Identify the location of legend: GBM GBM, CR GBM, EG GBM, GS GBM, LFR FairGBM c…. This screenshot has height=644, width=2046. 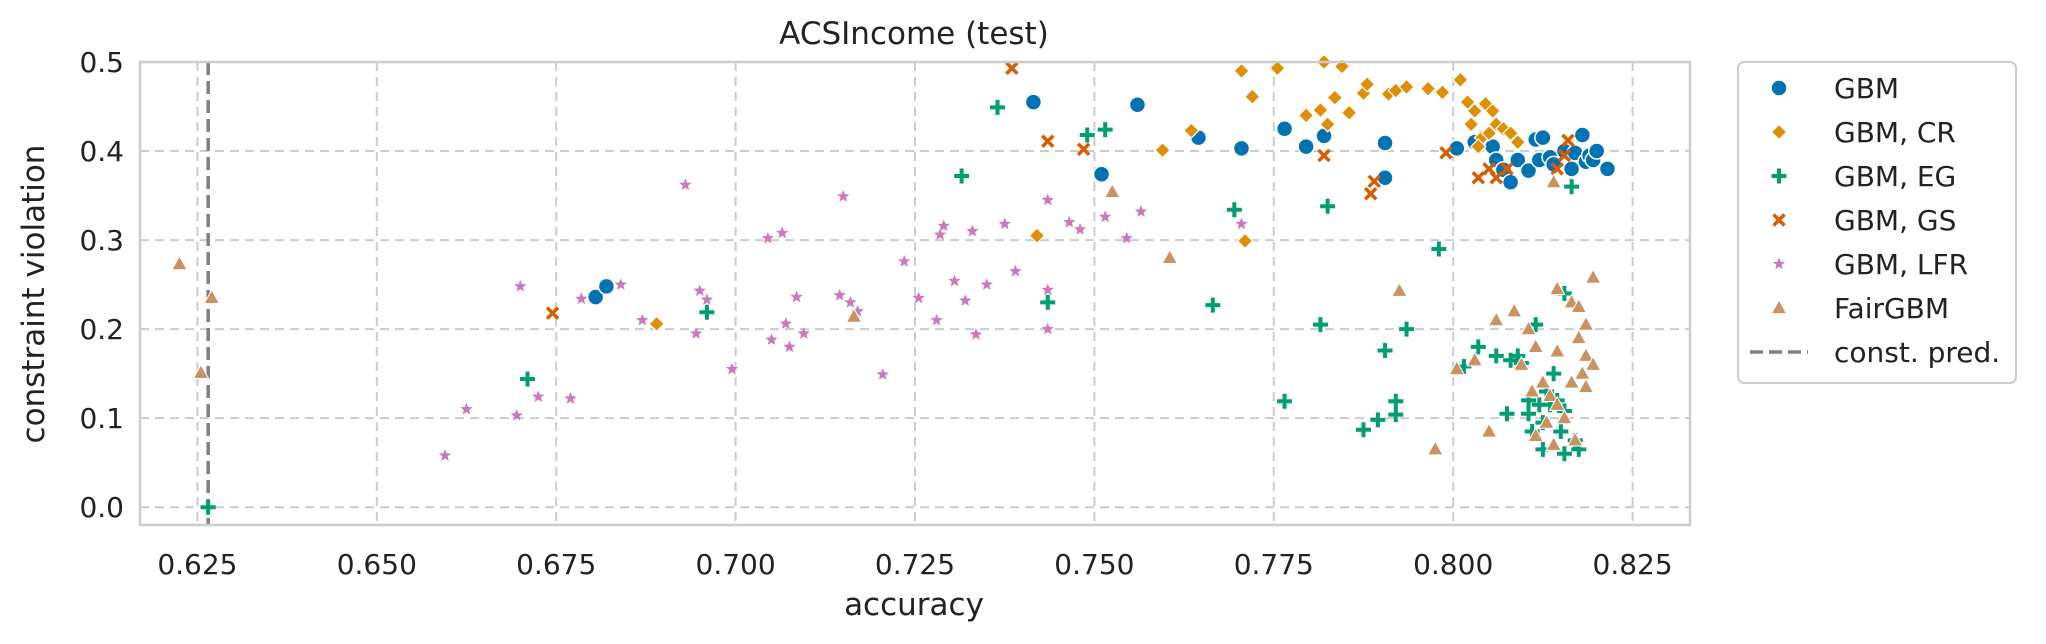
(1877, 222).